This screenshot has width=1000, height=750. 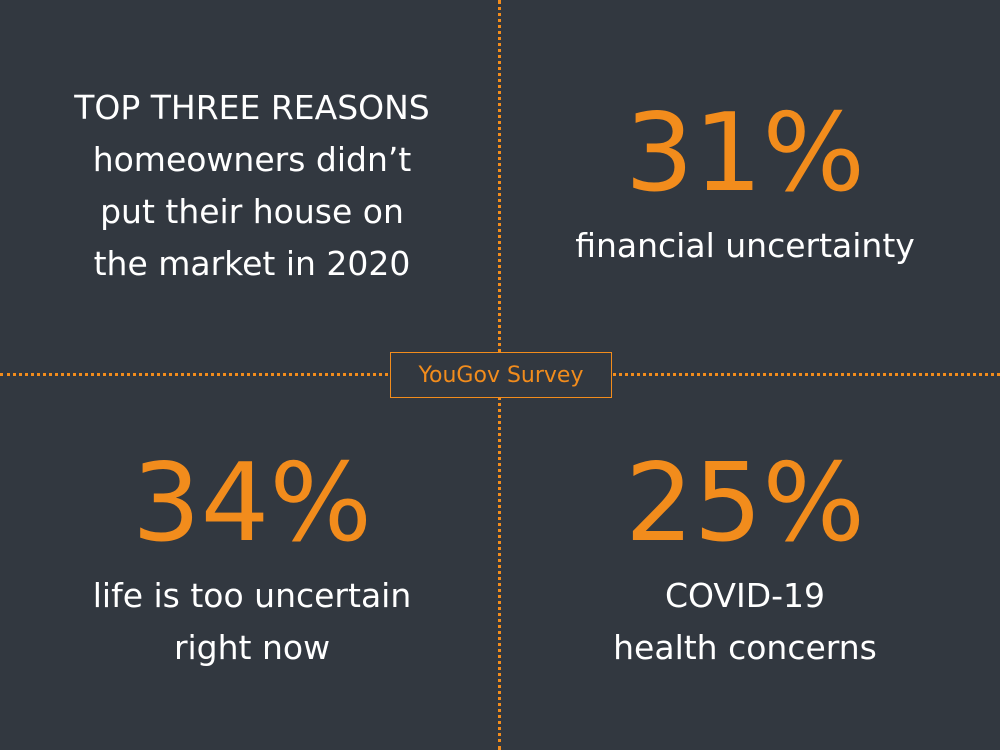 I want to click on stat-value: 34%, so click(x=252, y=503).